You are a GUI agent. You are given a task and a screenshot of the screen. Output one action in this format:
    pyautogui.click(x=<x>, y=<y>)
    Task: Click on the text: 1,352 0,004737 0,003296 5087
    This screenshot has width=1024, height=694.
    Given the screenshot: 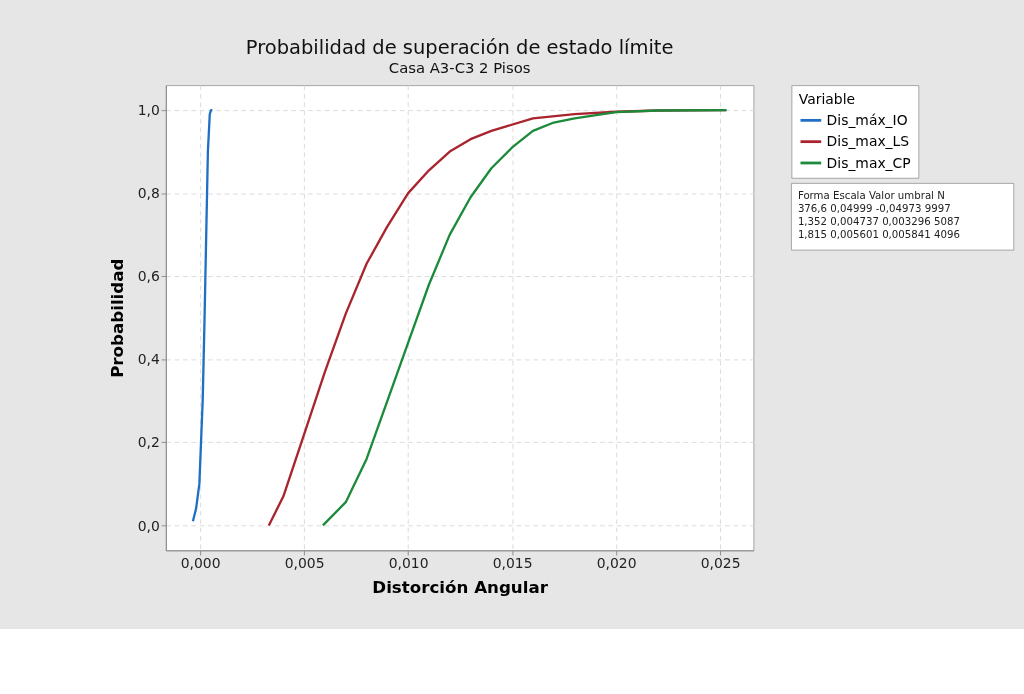 What is the action you would take?
    pyautogui.click(x=878, y=222)
    